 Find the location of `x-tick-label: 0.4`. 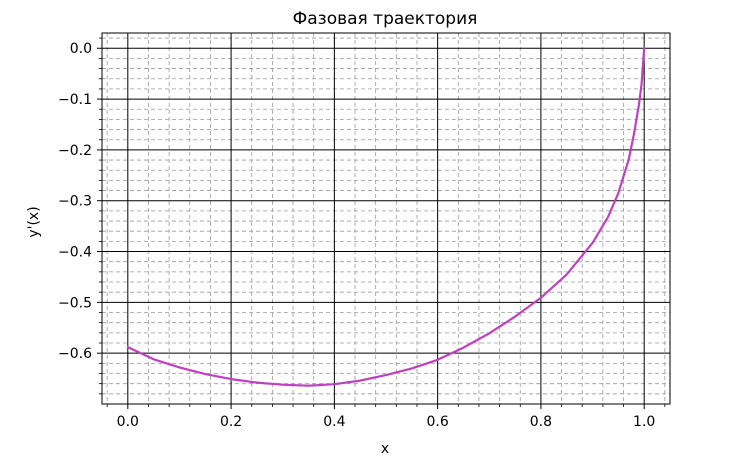

x-tick-label: 0.4 is located at coordinates (334, 422).